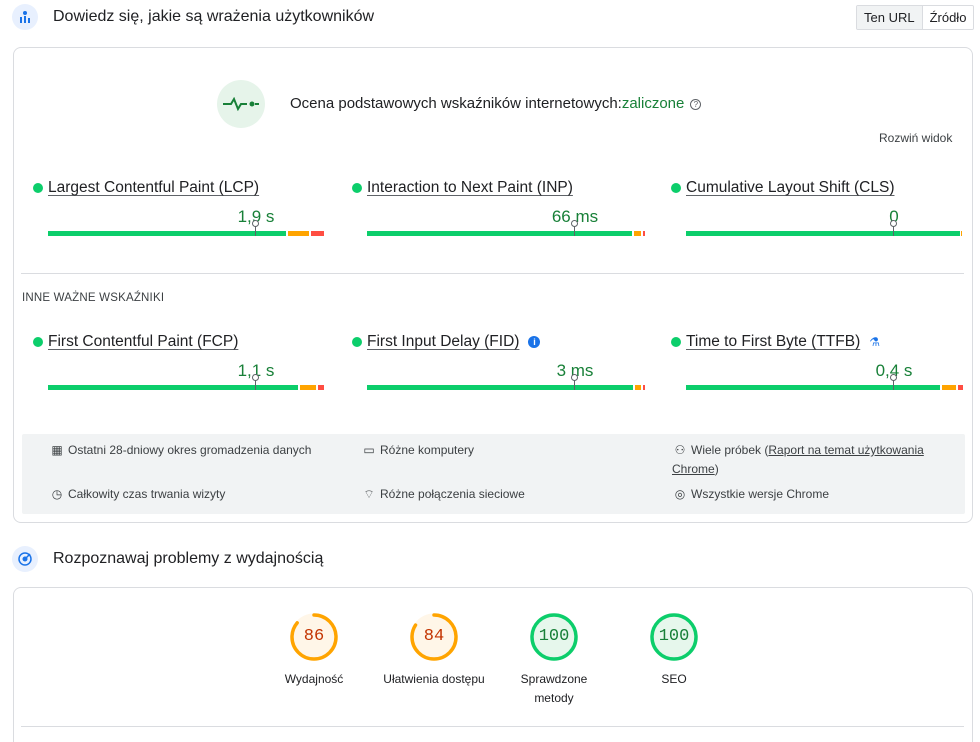 This screenshot has width=980, height=742. Describe the element at coordinates (948, 17) in the screenshot. I see `origin-tab: Źródło` at that location.